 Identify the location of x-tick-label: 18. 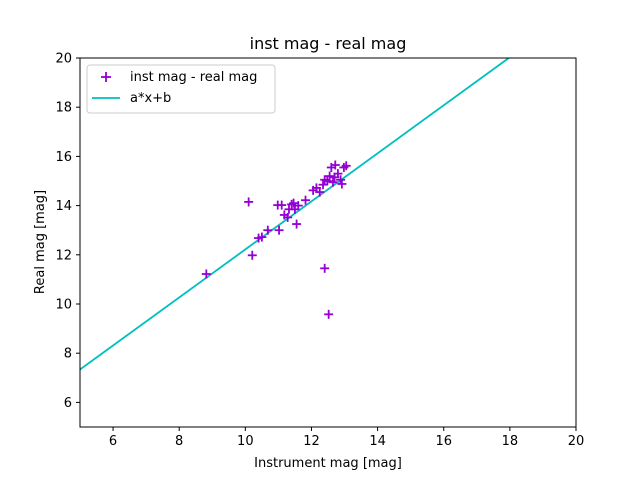
(510, 441).